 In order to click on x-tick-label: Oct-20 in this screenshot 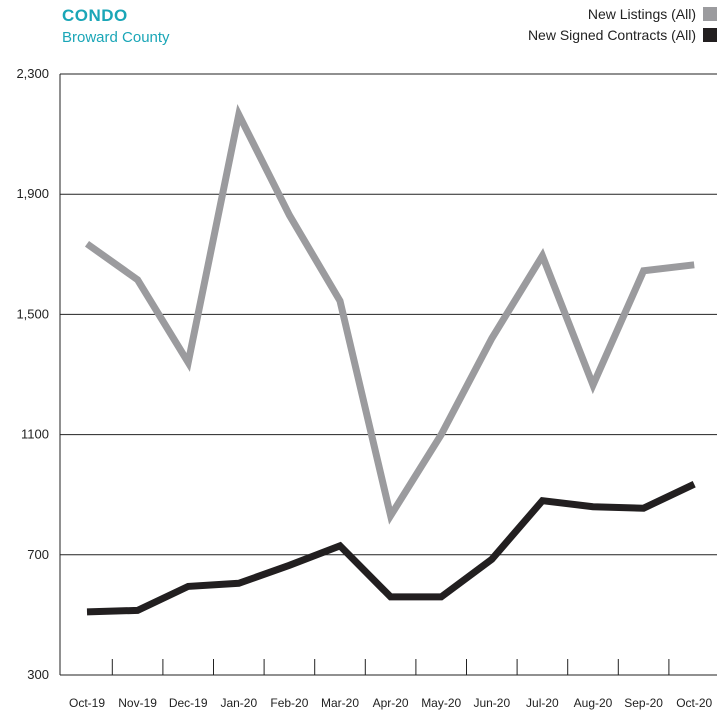, I will do `click(694, 703)`.